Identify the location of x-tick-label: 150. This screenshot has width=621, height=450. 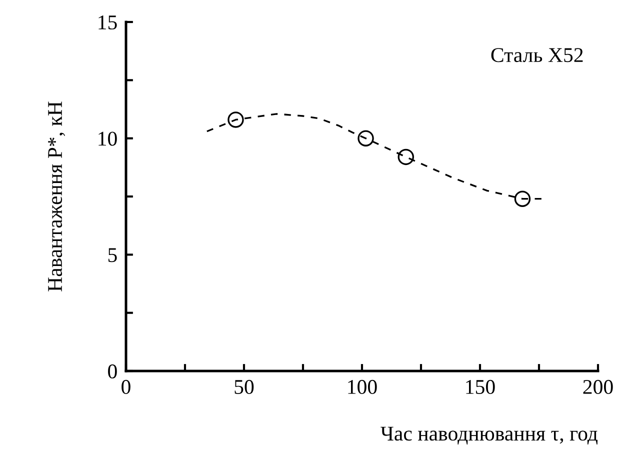
(480, 387).